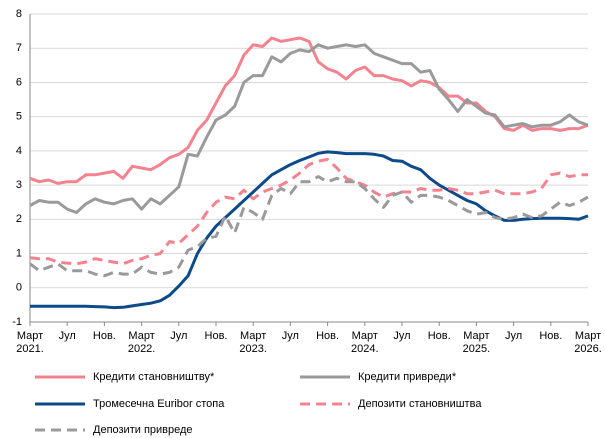  Describe the element at coordinates (588, 342) in the screenshot. I see `x-tick-label: Март 2026.` at that location.